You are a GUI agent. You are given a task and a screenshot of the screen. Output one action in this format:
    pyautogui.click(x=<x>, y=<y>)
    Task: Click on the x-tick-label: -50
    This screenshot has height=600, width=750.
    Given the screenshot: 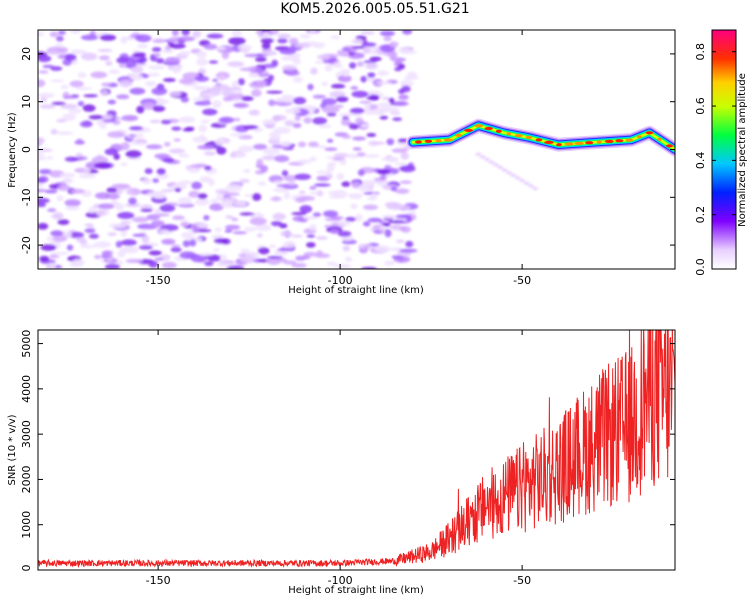 What is the action you would take?
    pyautogui.click(x=522, y=280)
    